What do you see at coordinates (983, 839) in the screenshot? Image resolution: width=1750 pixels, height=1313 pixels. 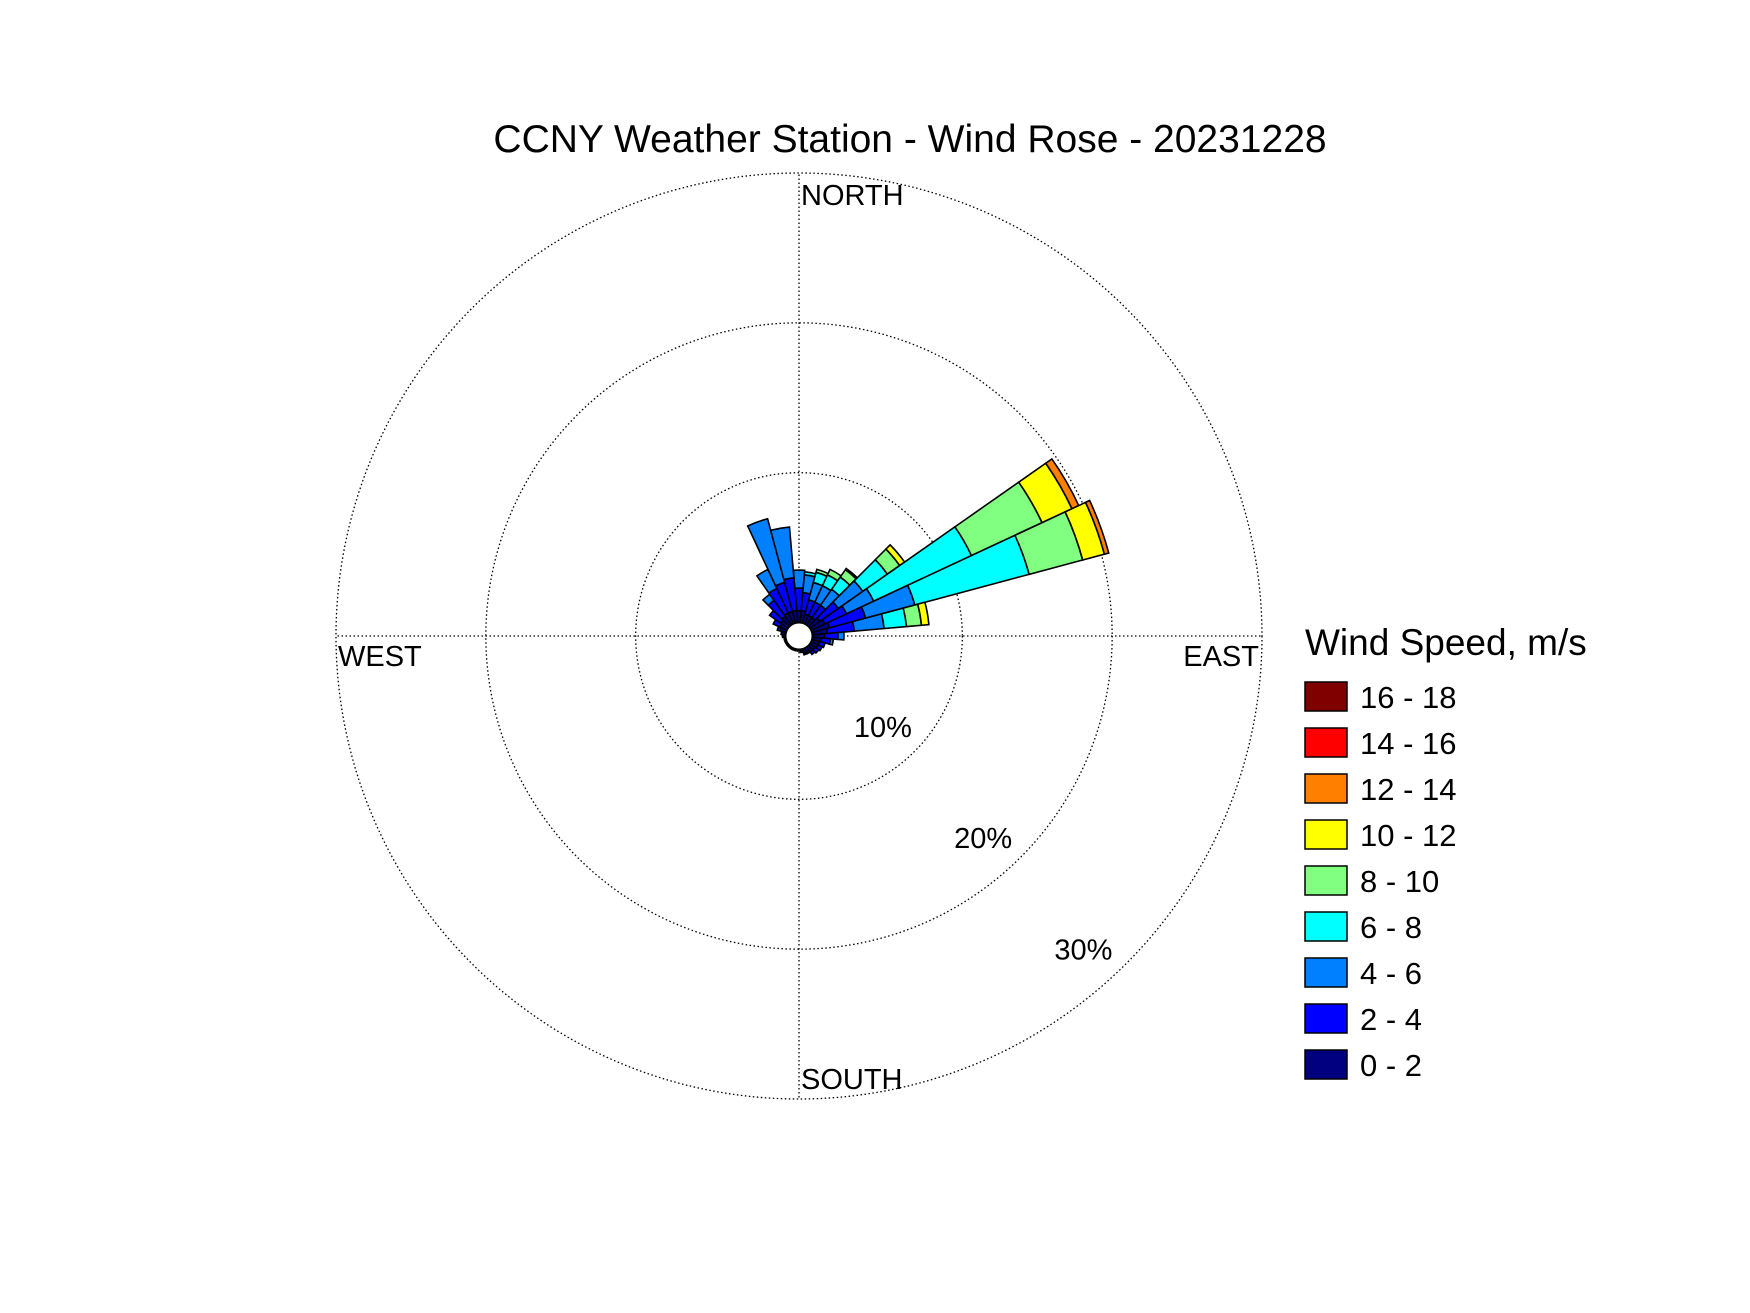 I see `r-tick-label: 20%` at bounding box center [983, 839].